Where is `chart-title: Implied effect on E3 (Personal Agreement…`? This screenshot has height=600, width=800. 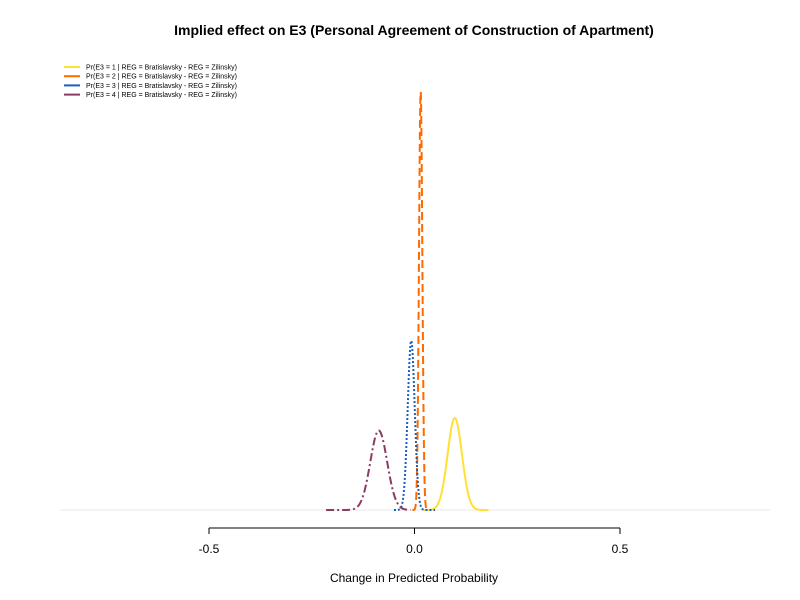
chart-title: Implied effect on E3 (Personal Agreement… is located at coordinates (414, 30).